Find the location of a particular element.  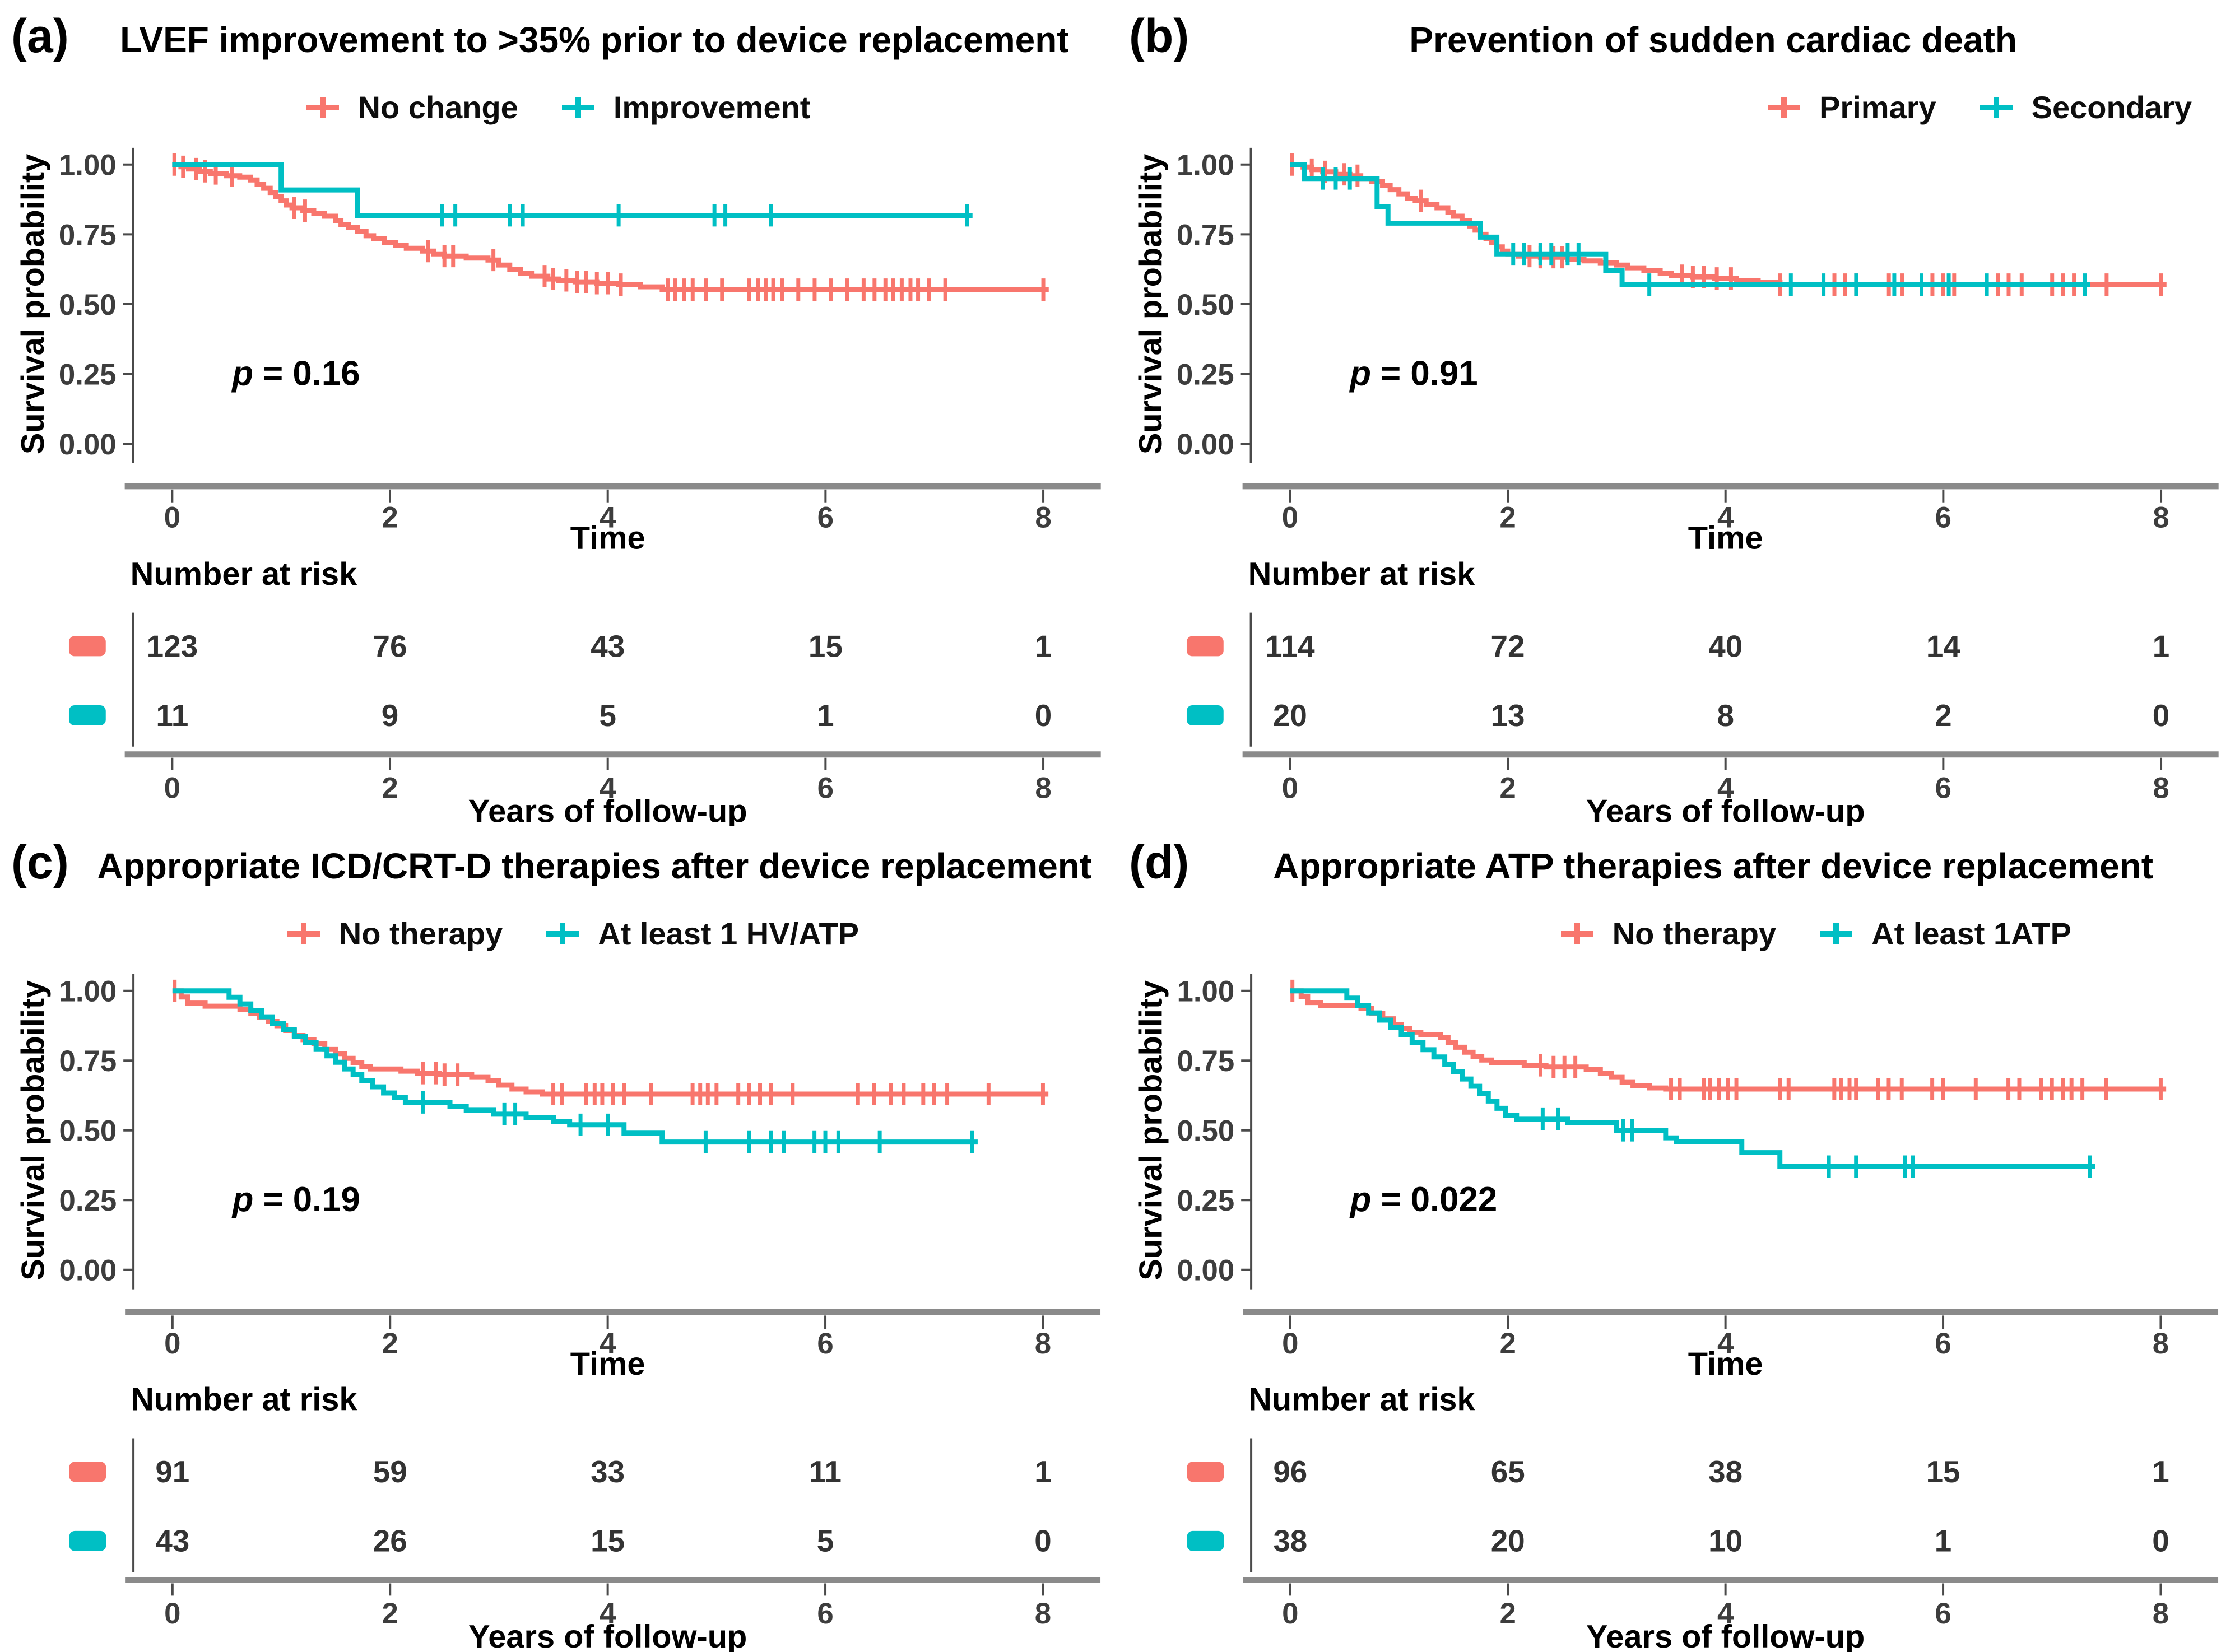

legend-item: At least 1 HV/ATP is located at coordinates (702, 933).